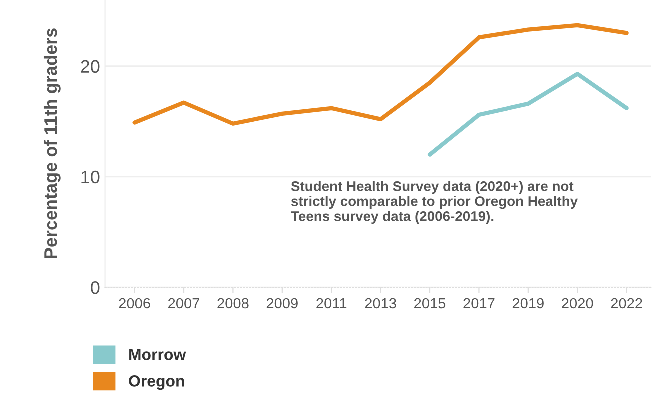 The height and width of the screenshot is (405, 658). I want to click on y-tick-label: 10, so click(91, 177).